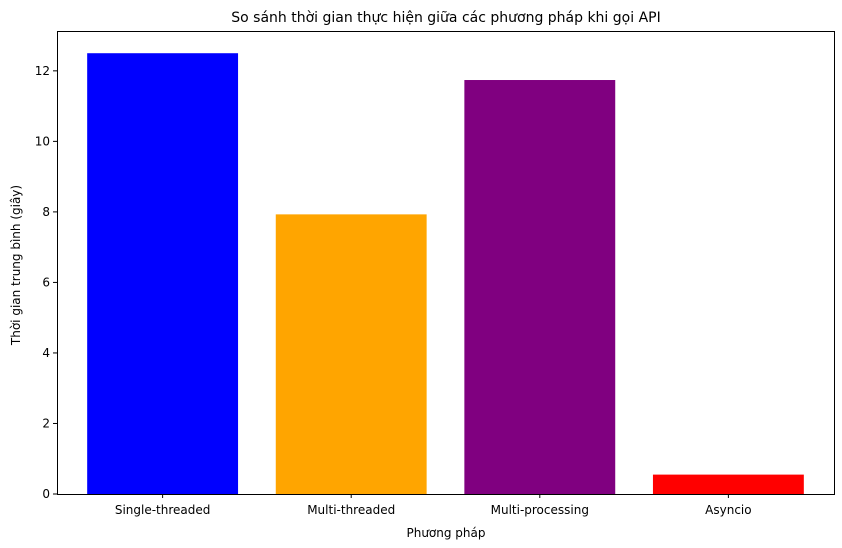 The height and width of the screenshot is (548, 842). I want to click on x-axis-label: Phương pháp, so click(445, 533).